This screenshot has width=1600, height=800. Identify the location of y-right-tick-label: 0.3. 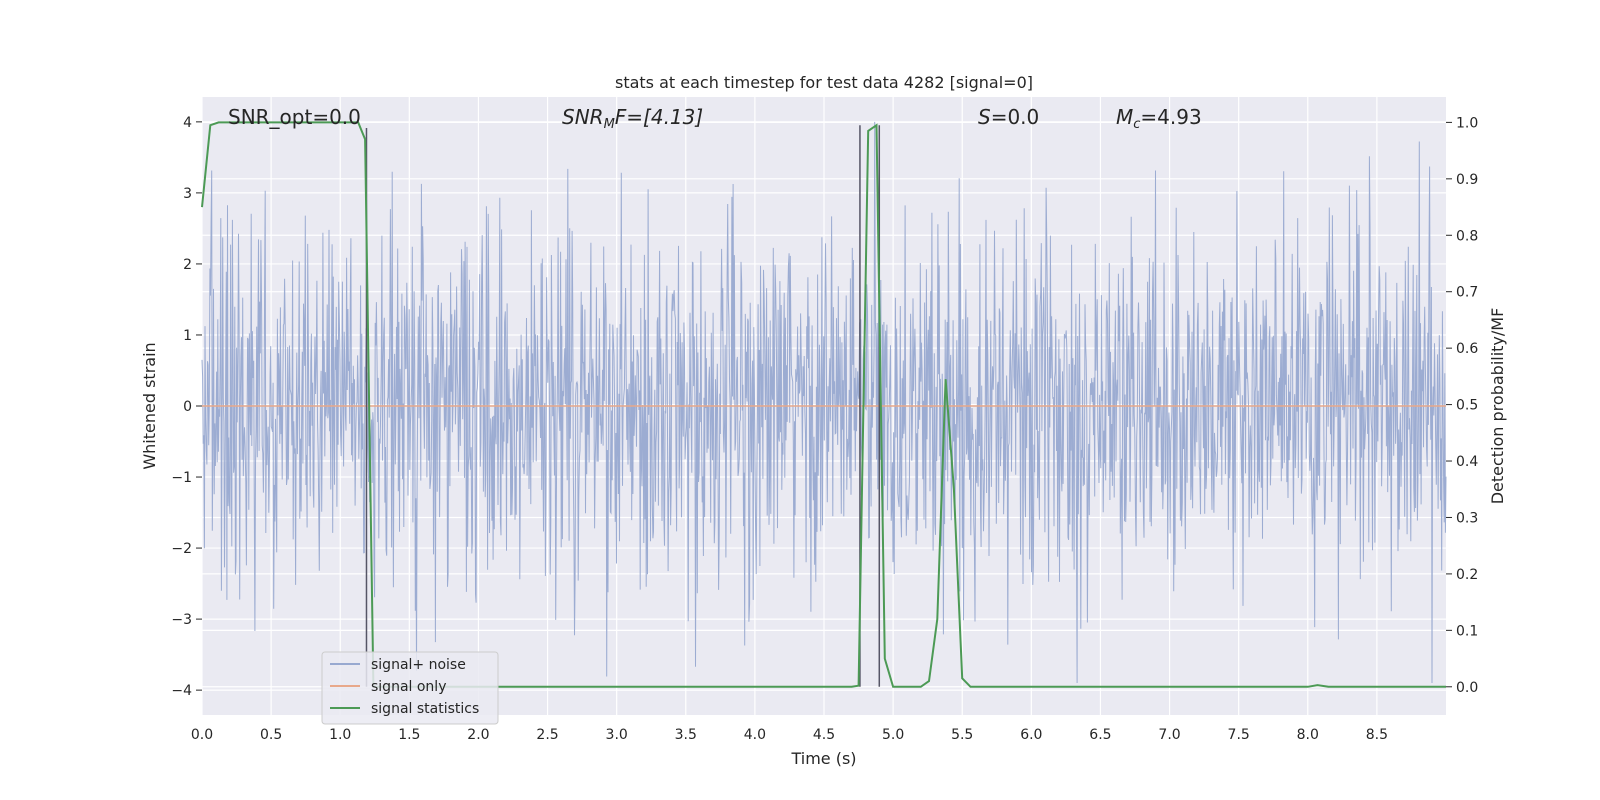
(1467, 518).